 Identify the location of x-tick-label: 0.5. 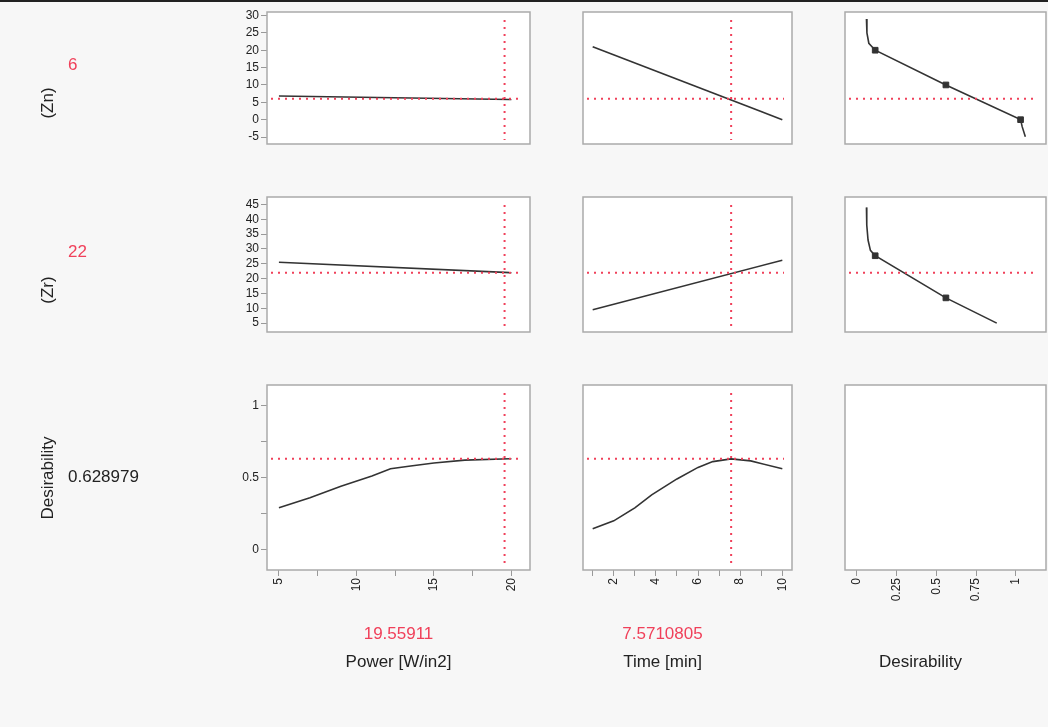
(935, 586).